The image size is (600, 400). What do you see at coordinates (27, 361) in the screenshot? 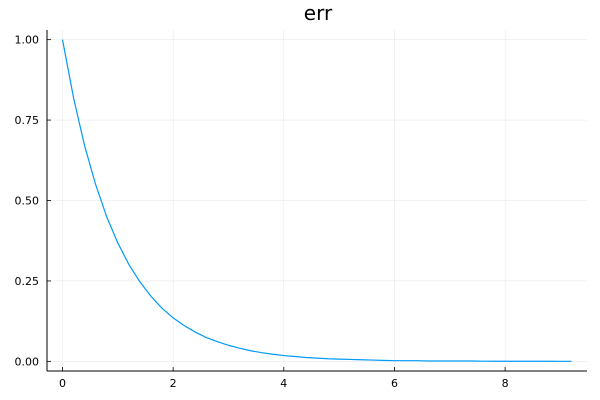
I see `y-tick-label: 0.00` at bounding box center [27, 361].